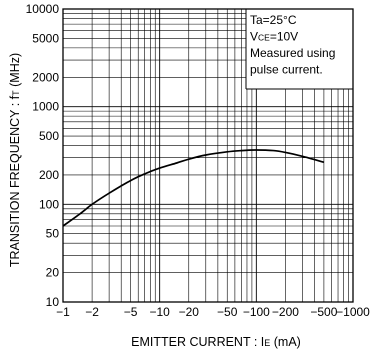  I want to click on x-tick-label: −2, so click(92, 312).